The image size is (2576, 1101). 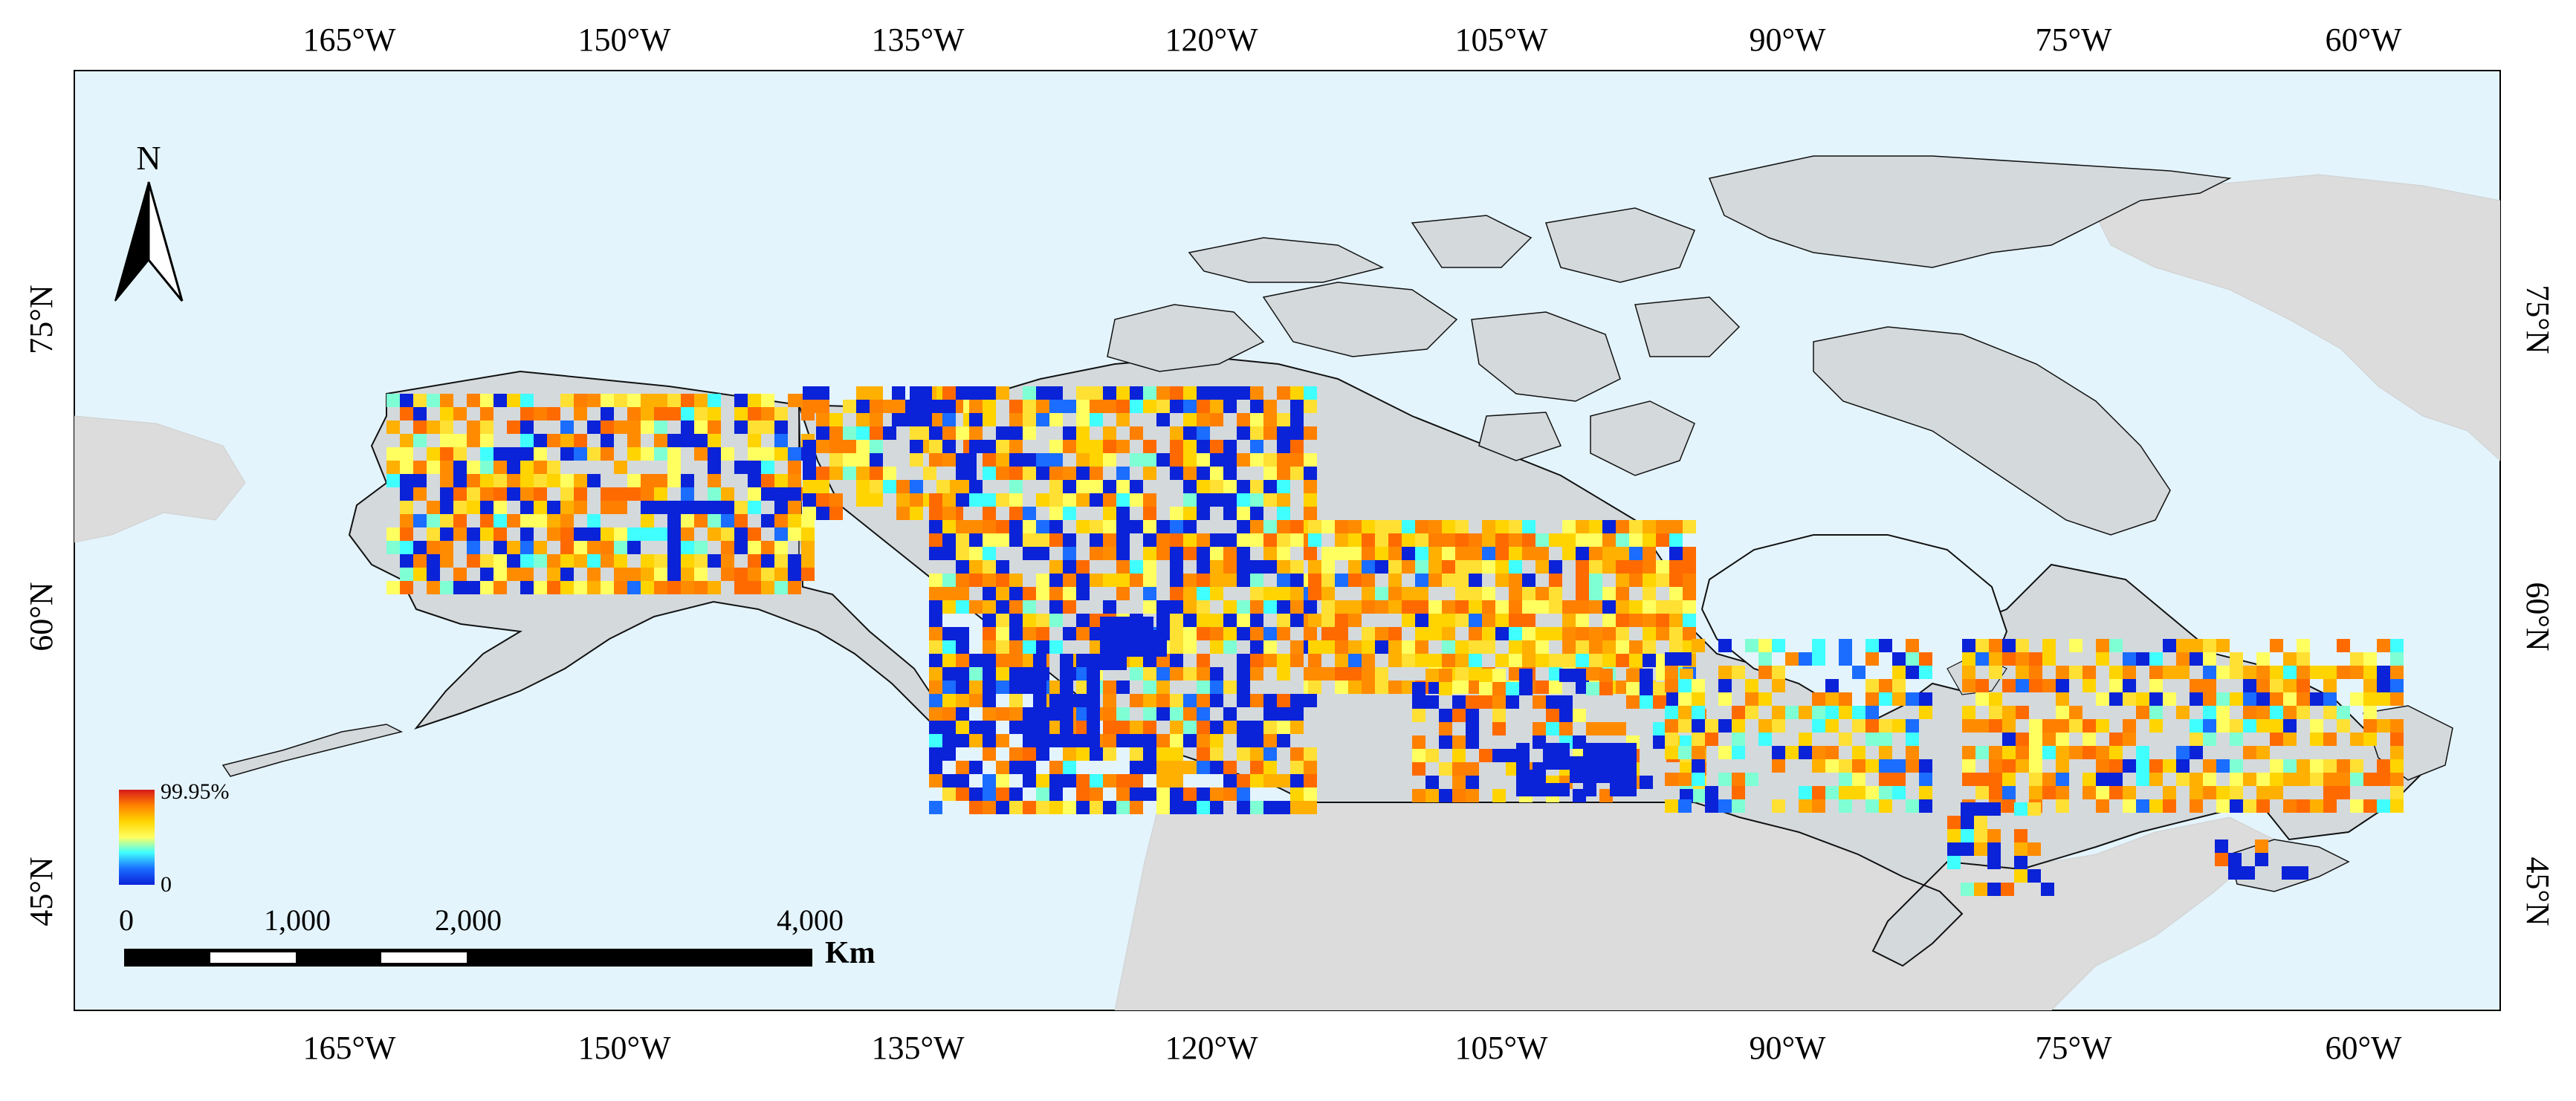 I want to click on lon-label: 105°W, so click(x=1501, y=40).